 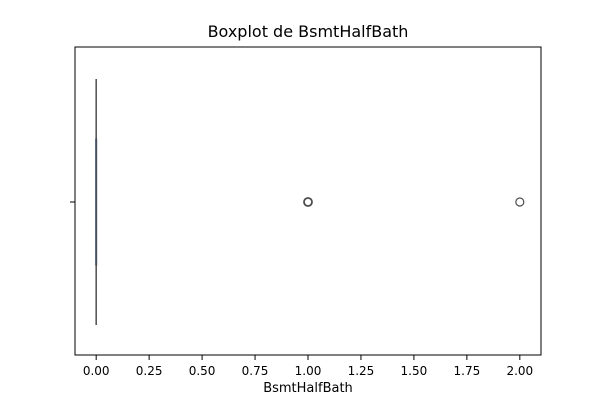 I want to click on x-axis-label: BsmtHalfBath, so click(x=308, y=388).